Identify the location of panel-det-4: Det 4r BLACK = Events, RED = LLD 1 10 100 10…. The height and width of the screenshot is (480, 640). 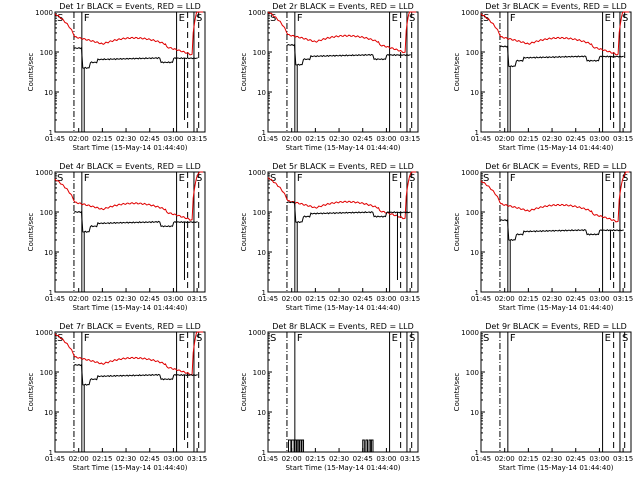
(117, 237).